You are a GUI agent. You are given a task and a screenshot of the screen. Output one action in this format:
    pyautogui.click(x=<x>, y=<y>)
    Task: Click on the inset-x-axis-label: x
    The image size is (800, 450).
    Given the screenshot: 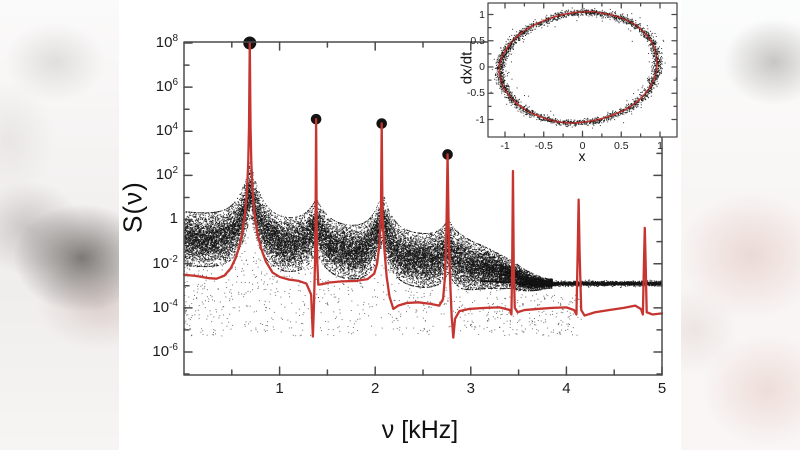 What is the action you would take?
    pyautogui.click(x=582, y=156)
    